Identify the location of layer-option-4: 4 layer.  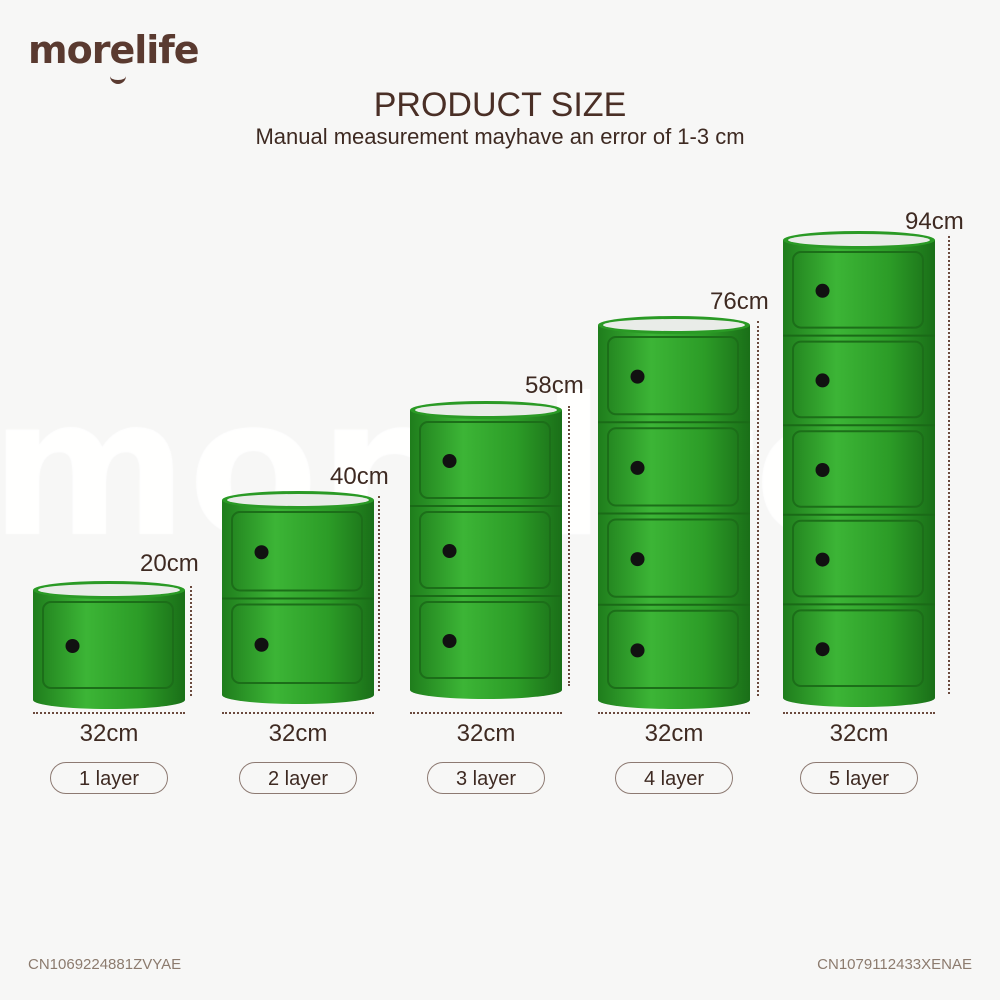
(674, 778).